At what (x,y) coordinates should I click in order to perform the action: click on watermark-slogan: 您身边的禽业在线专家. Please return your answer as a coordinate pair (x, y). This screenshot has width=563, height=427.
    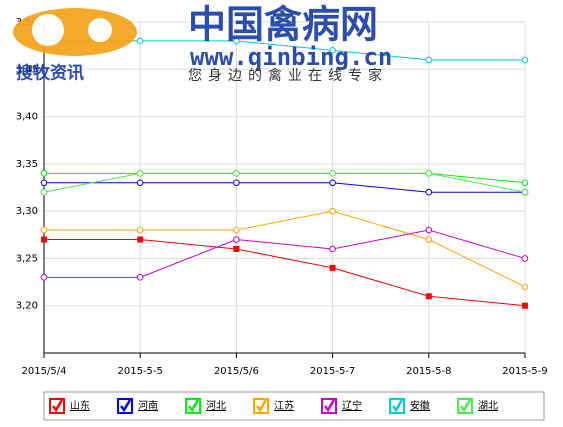
    Looking at the image, I should click on (288, 75).